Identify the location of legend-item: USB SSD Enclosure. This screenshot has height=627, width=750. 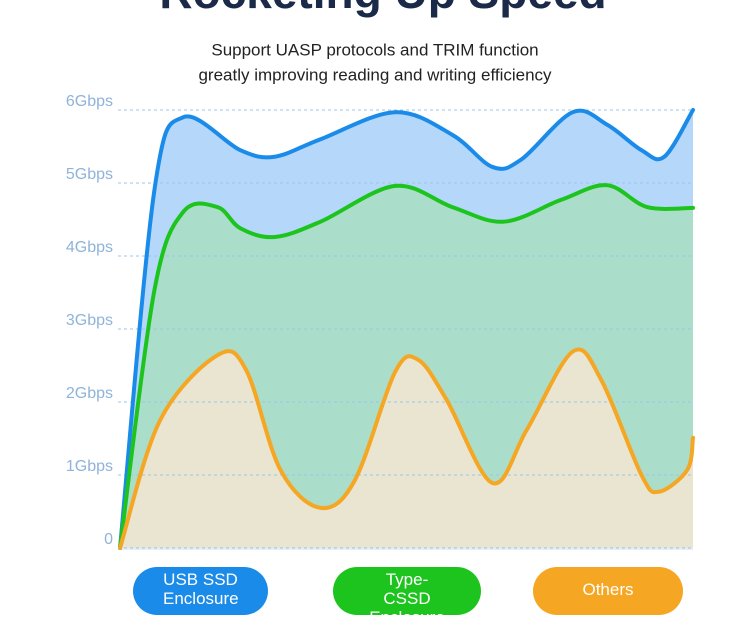
(200, 591).